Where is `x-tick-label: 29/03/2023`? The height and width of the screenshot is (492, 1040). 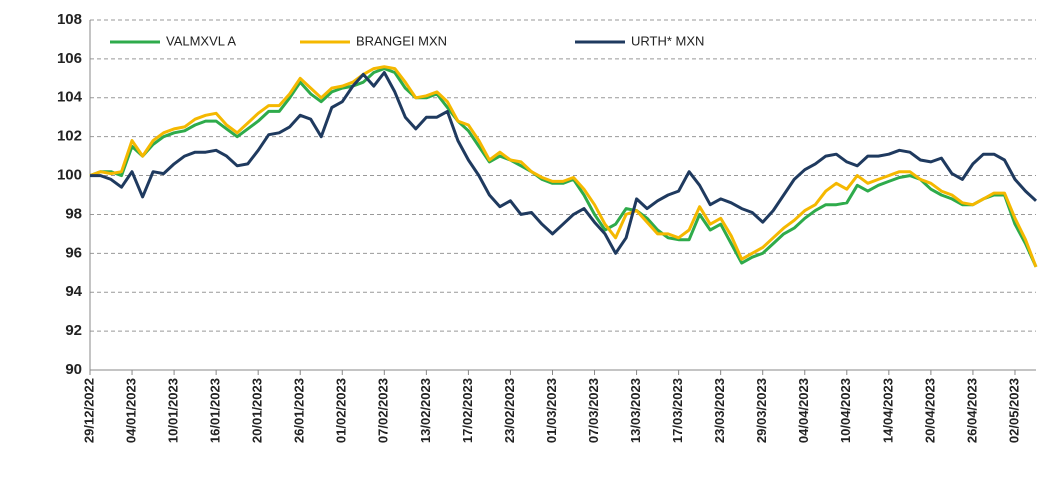
x-tick-label: 29/03/2023 is located at coordinates (761, 410).